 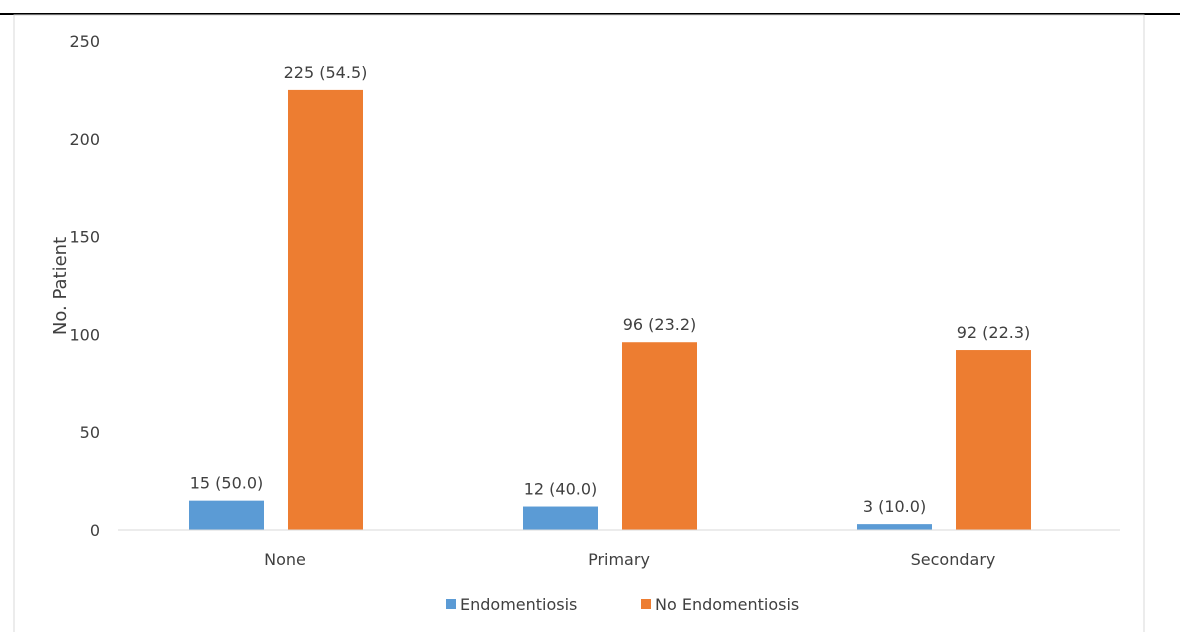 What do you see at coordinates (894, 527) in the screenshot?
I see `bar-endomentiosis-secondary` at bounding box center [894, 527].